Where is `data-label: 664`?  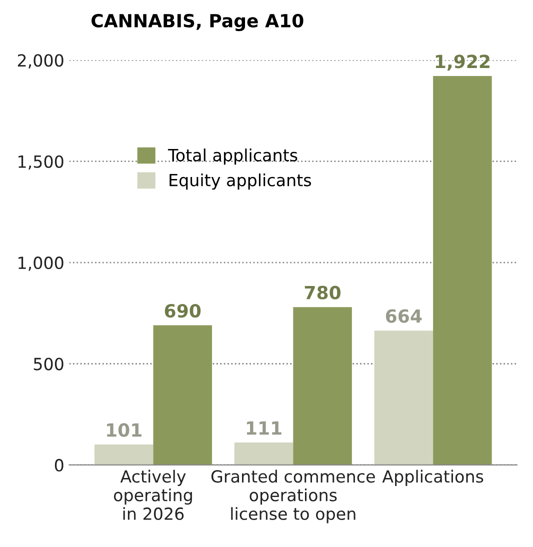 data-label: 664 is located at coordinates (404, 316).